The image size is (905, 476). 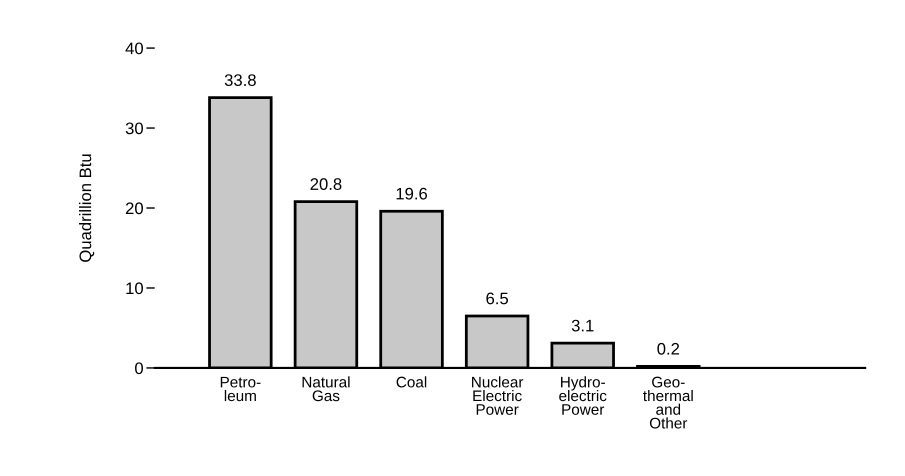 What do you see at coordinates (668, 348) in the screenshot?
I see `data-label: 0.2` at bounding box center [668, 348].